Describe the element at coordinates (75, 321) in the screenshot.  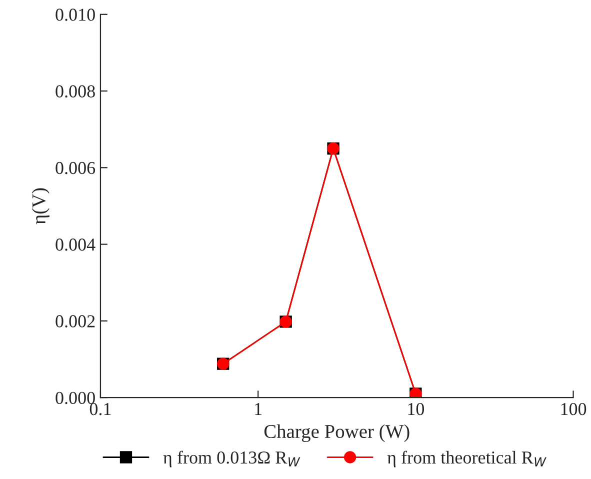
I see `y-tick-label: 0.002` at that location.